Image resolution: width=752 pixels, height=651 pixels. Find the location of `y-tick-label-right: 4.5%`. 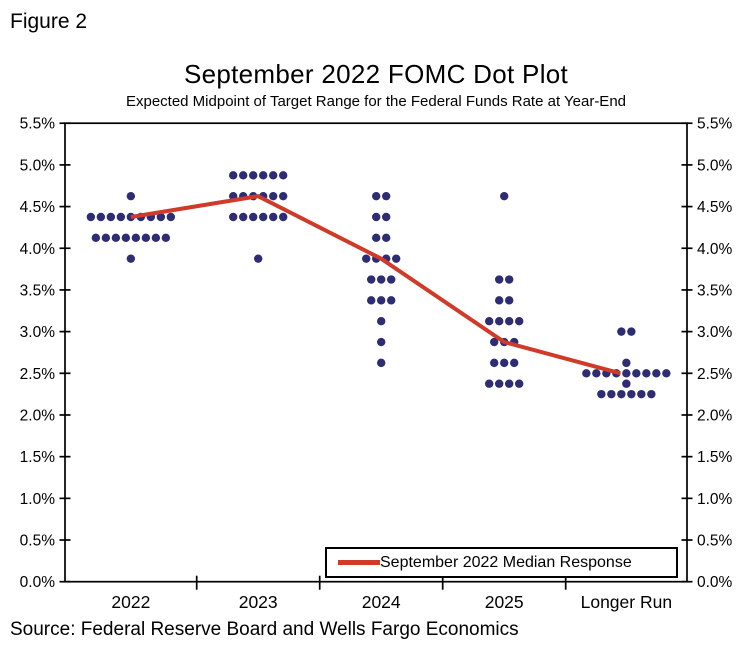

y-tick-label-right: 4.5% is located at coordinates (715, 207).